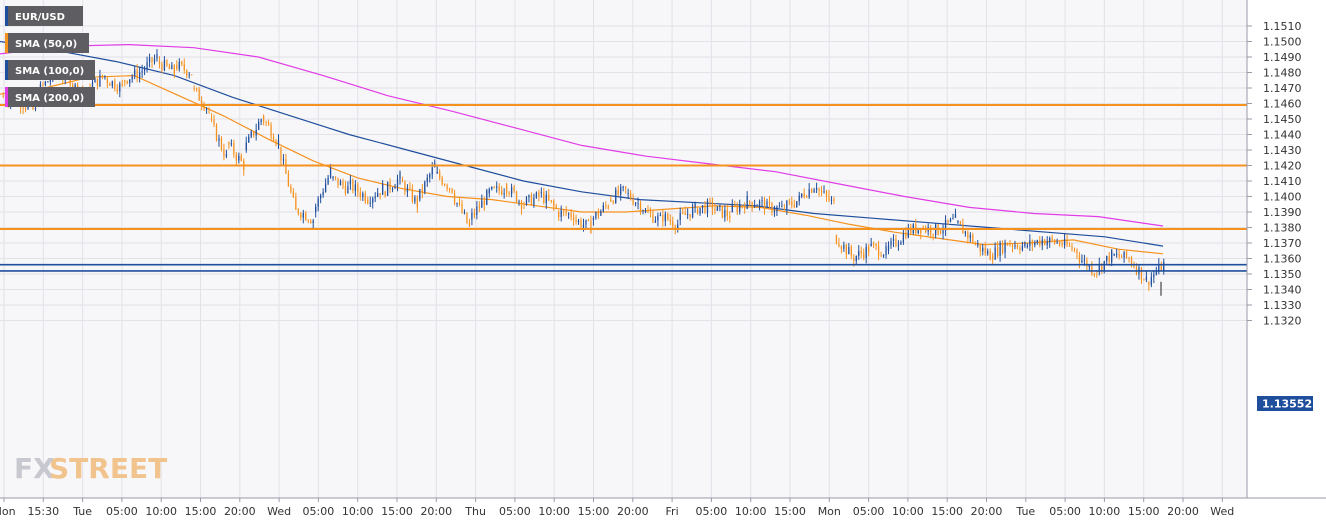  What do you see at coordinates (46, 44) in the screenshot?
I see `legend-item-label: SMA (50,0)` at bounding box center [46, 44].